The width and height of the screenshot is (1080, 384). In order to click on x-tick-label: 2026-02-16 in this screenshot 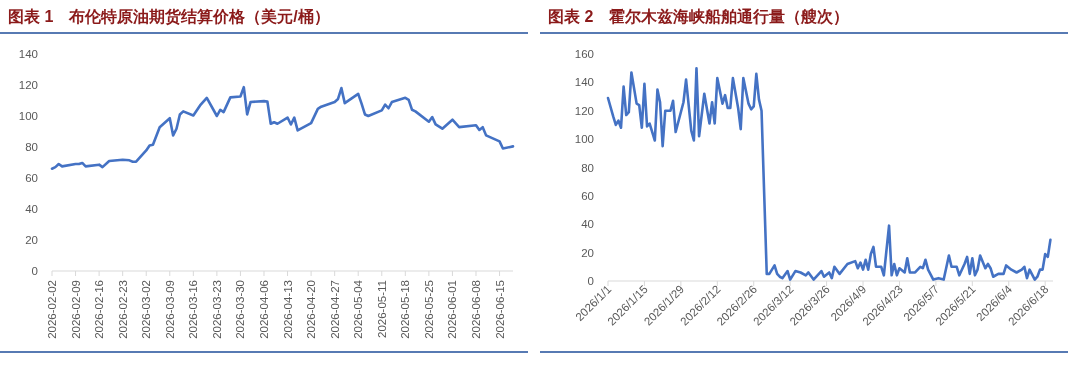, I will do `click(99, 309)`.